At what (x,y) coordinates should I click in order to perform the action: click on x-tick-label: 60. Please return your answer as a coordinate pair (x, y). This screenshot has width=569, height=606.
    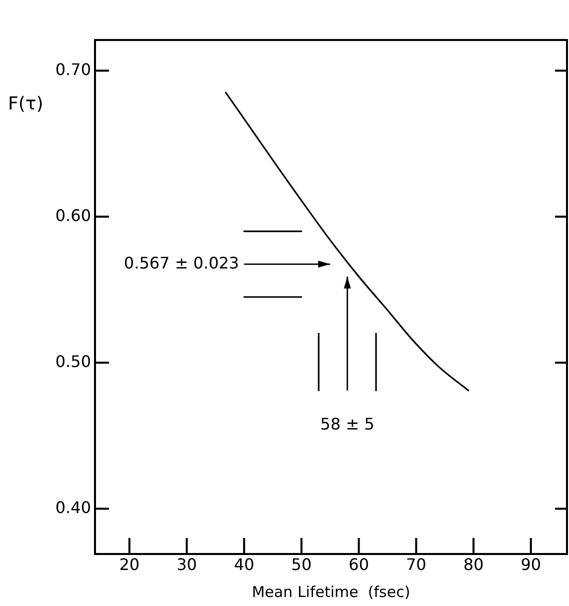
    Looking at the image, I should click on (358, 564).